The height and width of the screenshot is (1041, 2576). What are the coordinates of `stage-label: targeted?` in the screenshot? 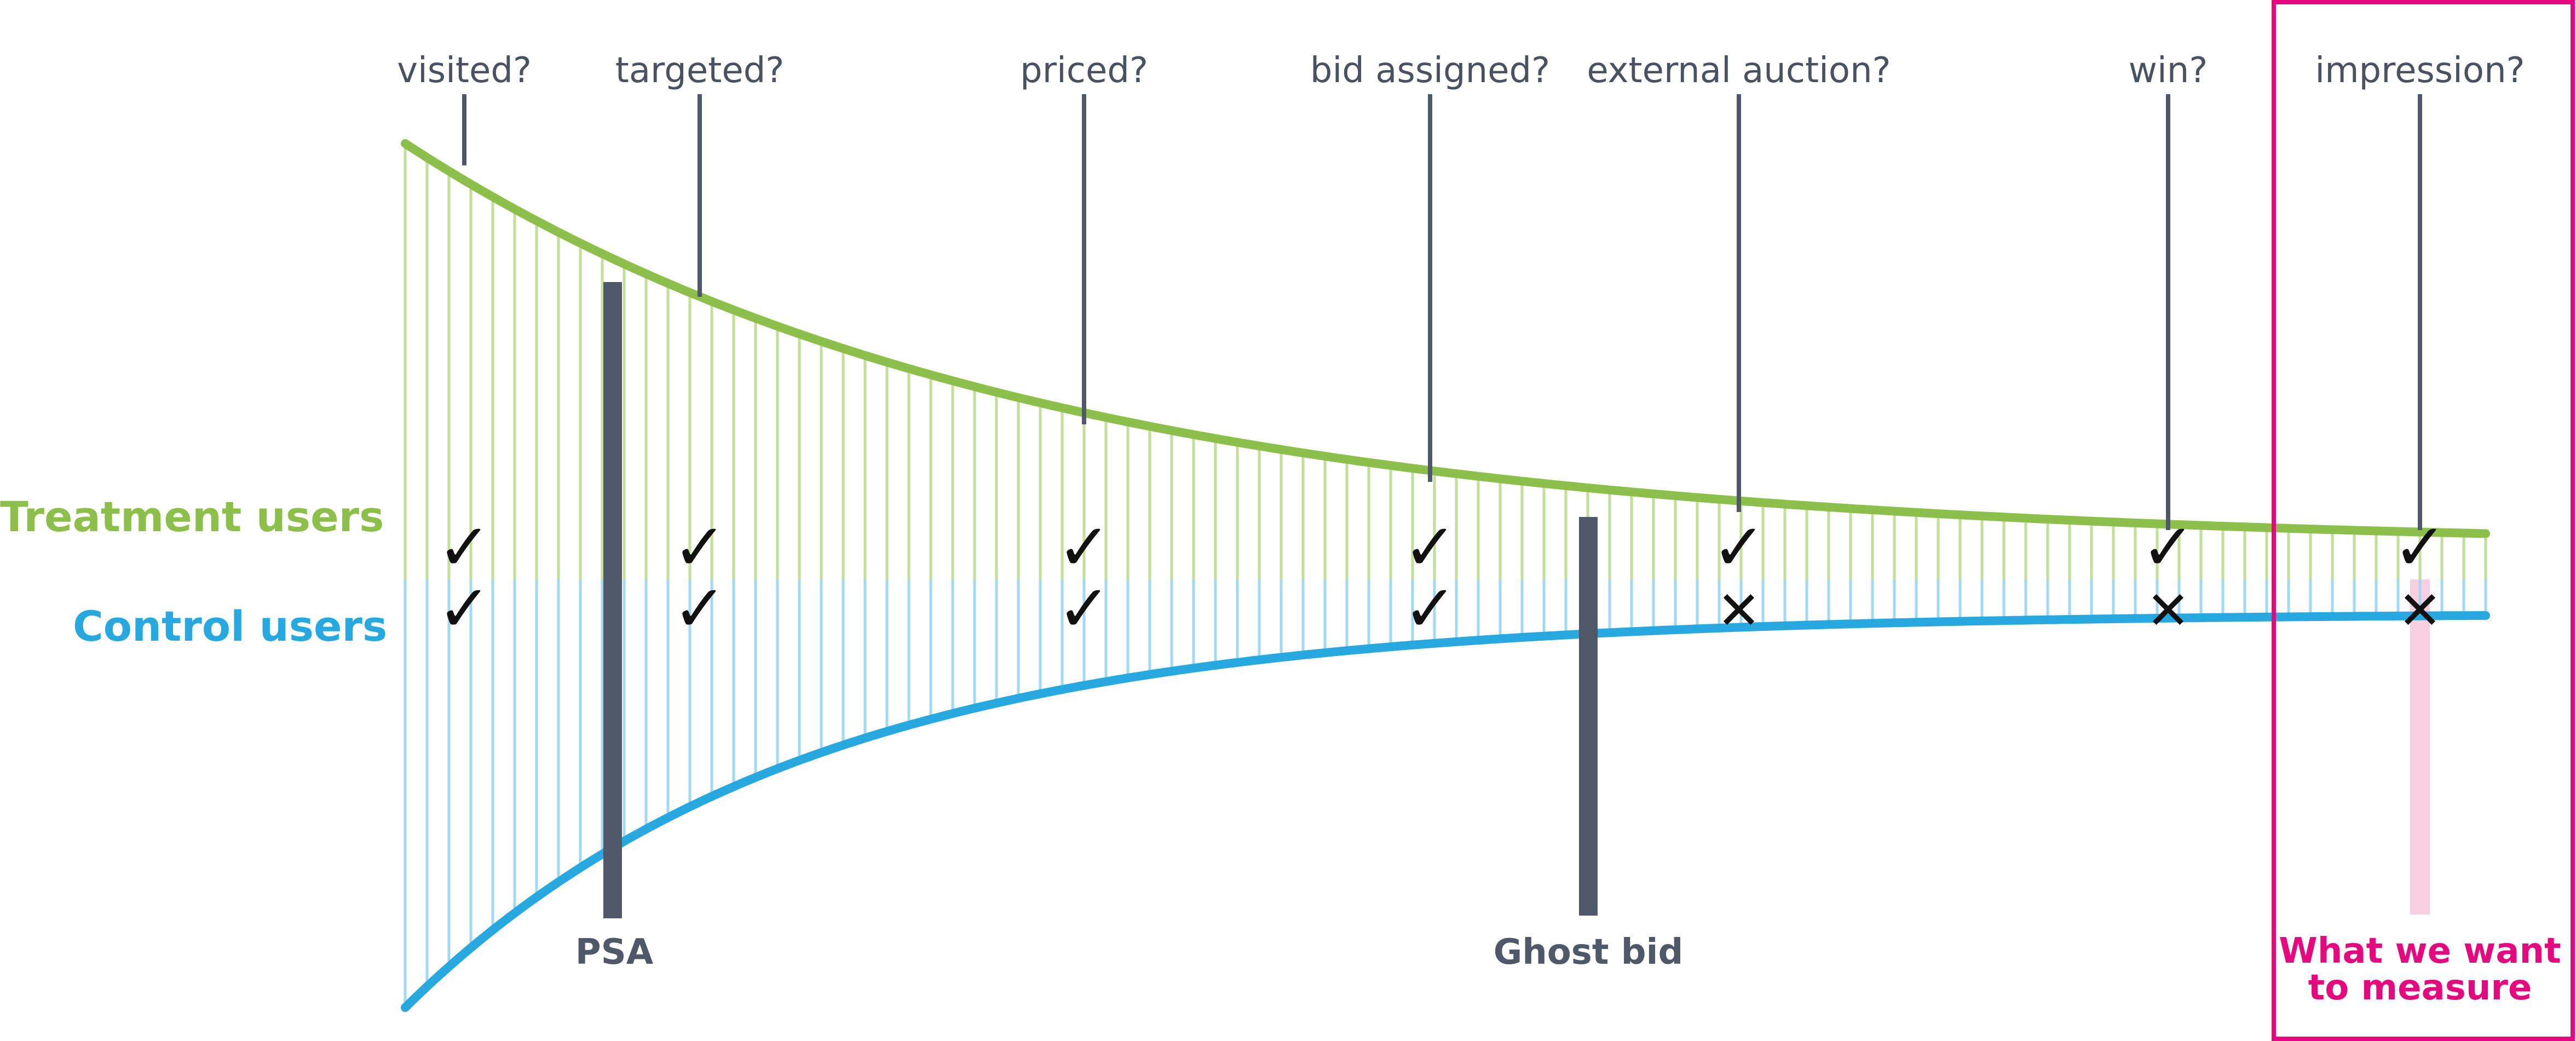 It's located at (700, 70).